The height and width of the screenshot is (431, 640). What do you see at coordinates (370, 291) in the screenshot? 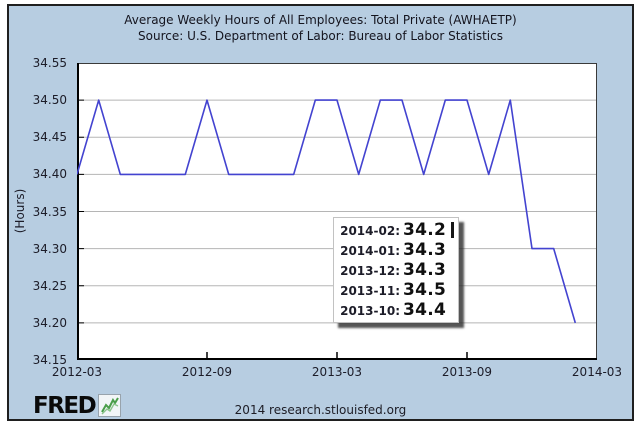
I see `tooltip-date: 2013-11:` at bounding box center [370, 291].